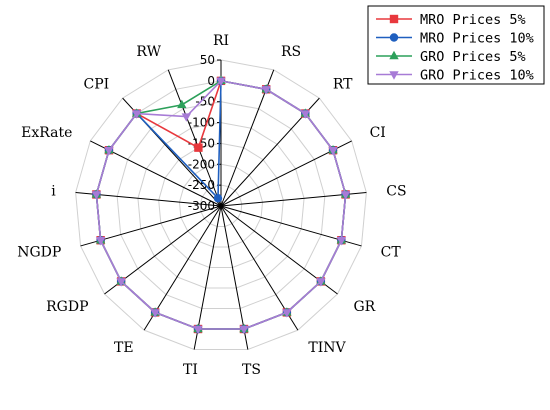 This screenshot has width=550, height=410. What do you see at coordinates (39, 252) in the screenshot?
I see `axis-label: NGDP` at bounding box center [39, 252].